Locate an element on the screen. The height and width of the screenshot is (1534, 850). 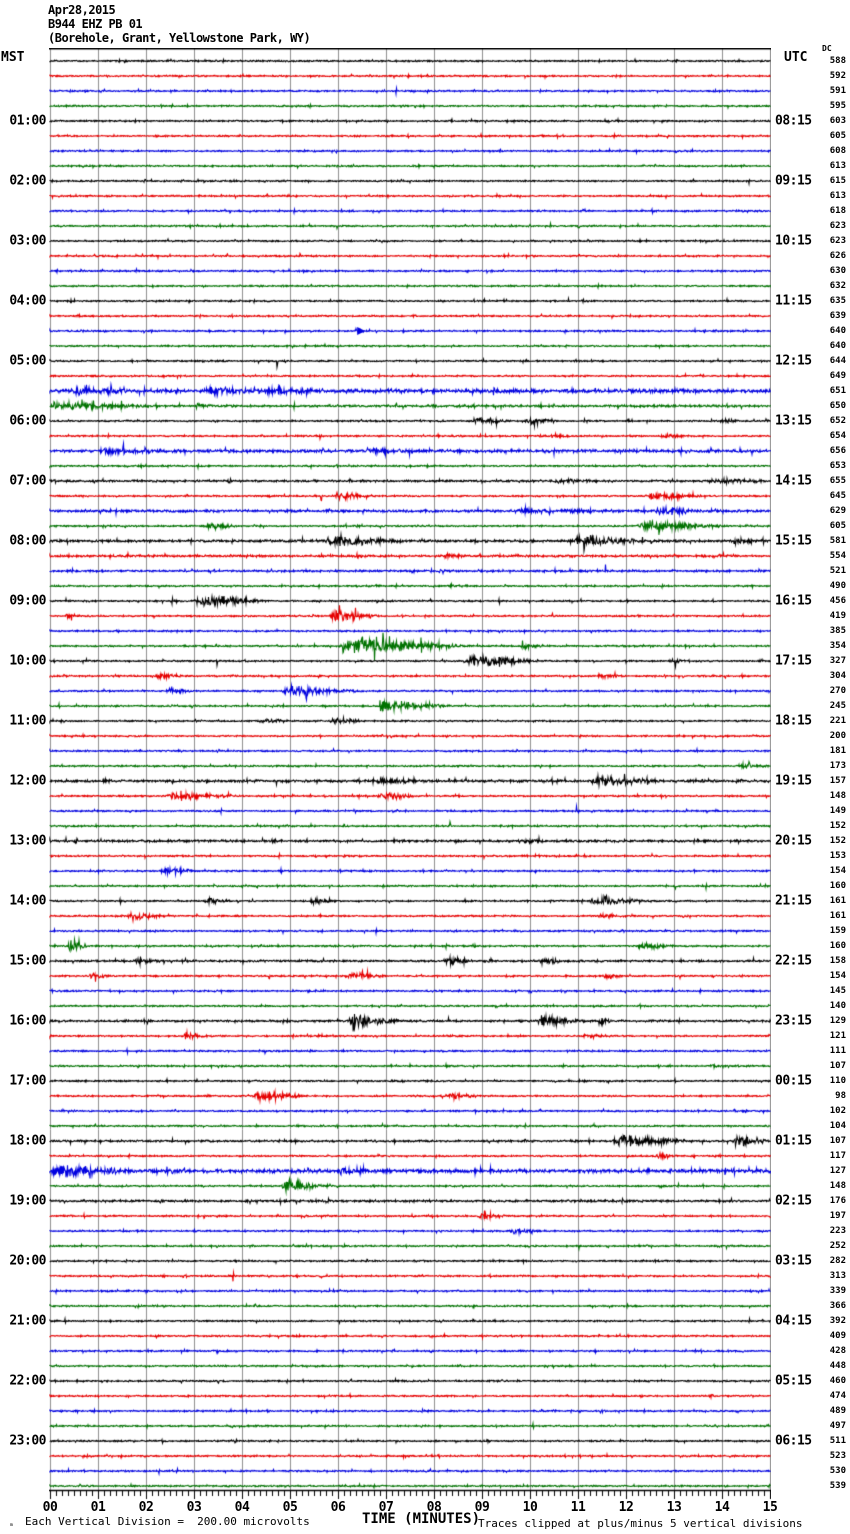
dc-value: 409 is located at coordinates (837, 1336).